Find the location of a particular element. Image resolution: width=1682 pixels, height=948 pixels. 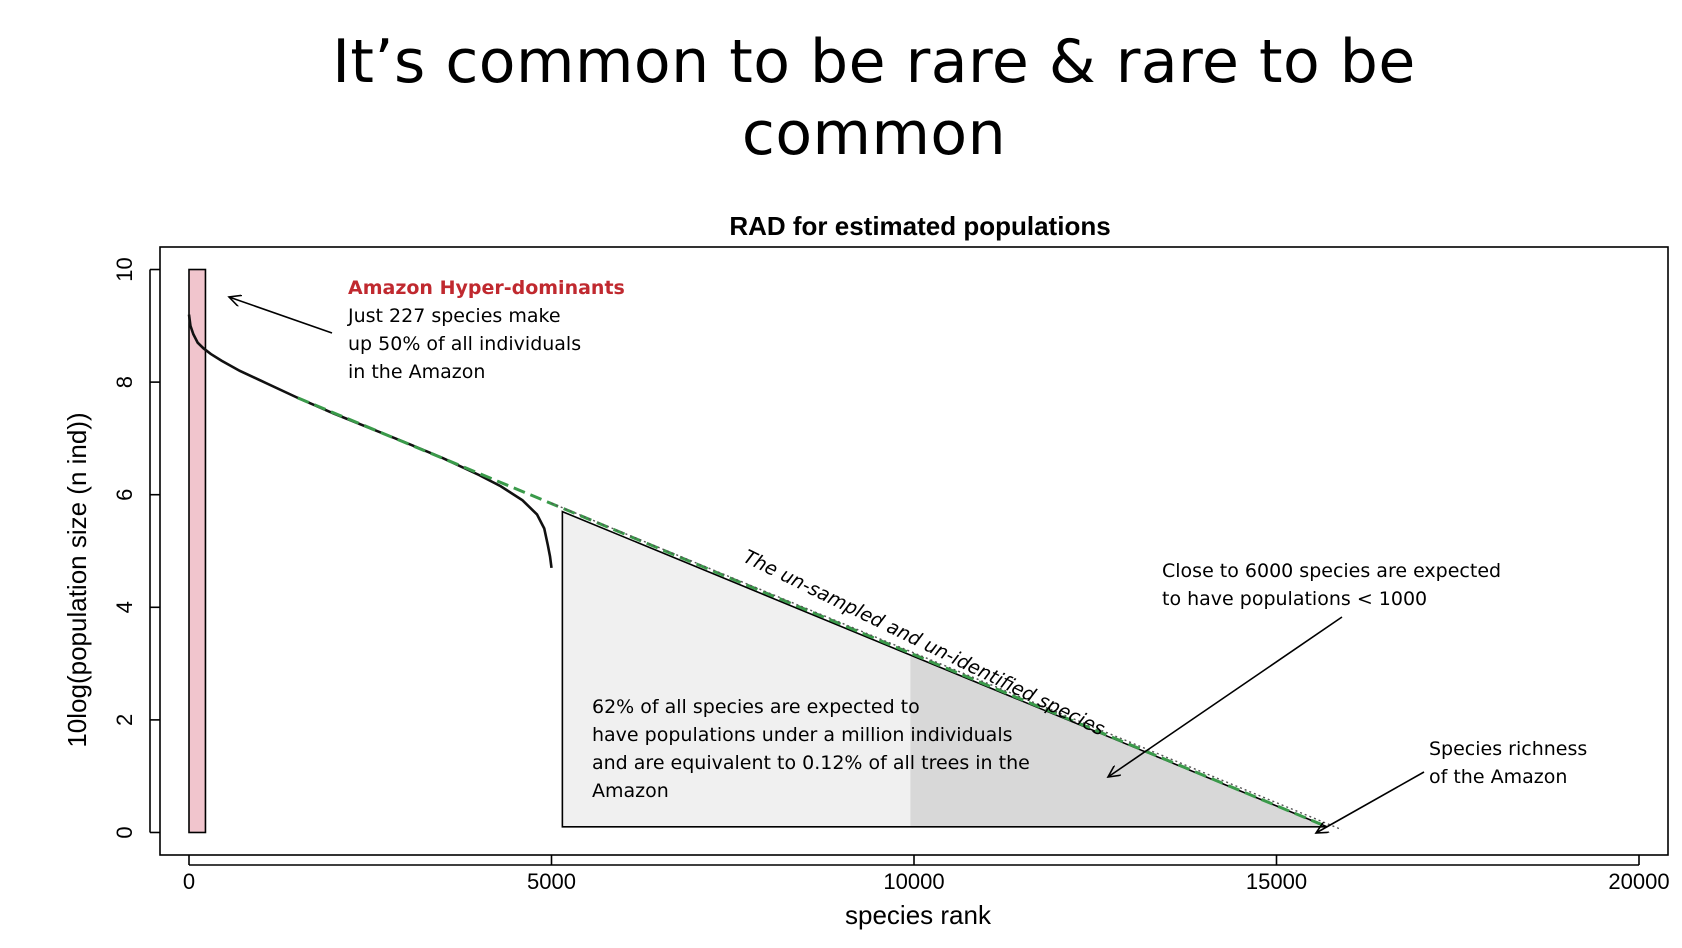

y-tick-label-1: 2 is located at coordinates (124, 720).